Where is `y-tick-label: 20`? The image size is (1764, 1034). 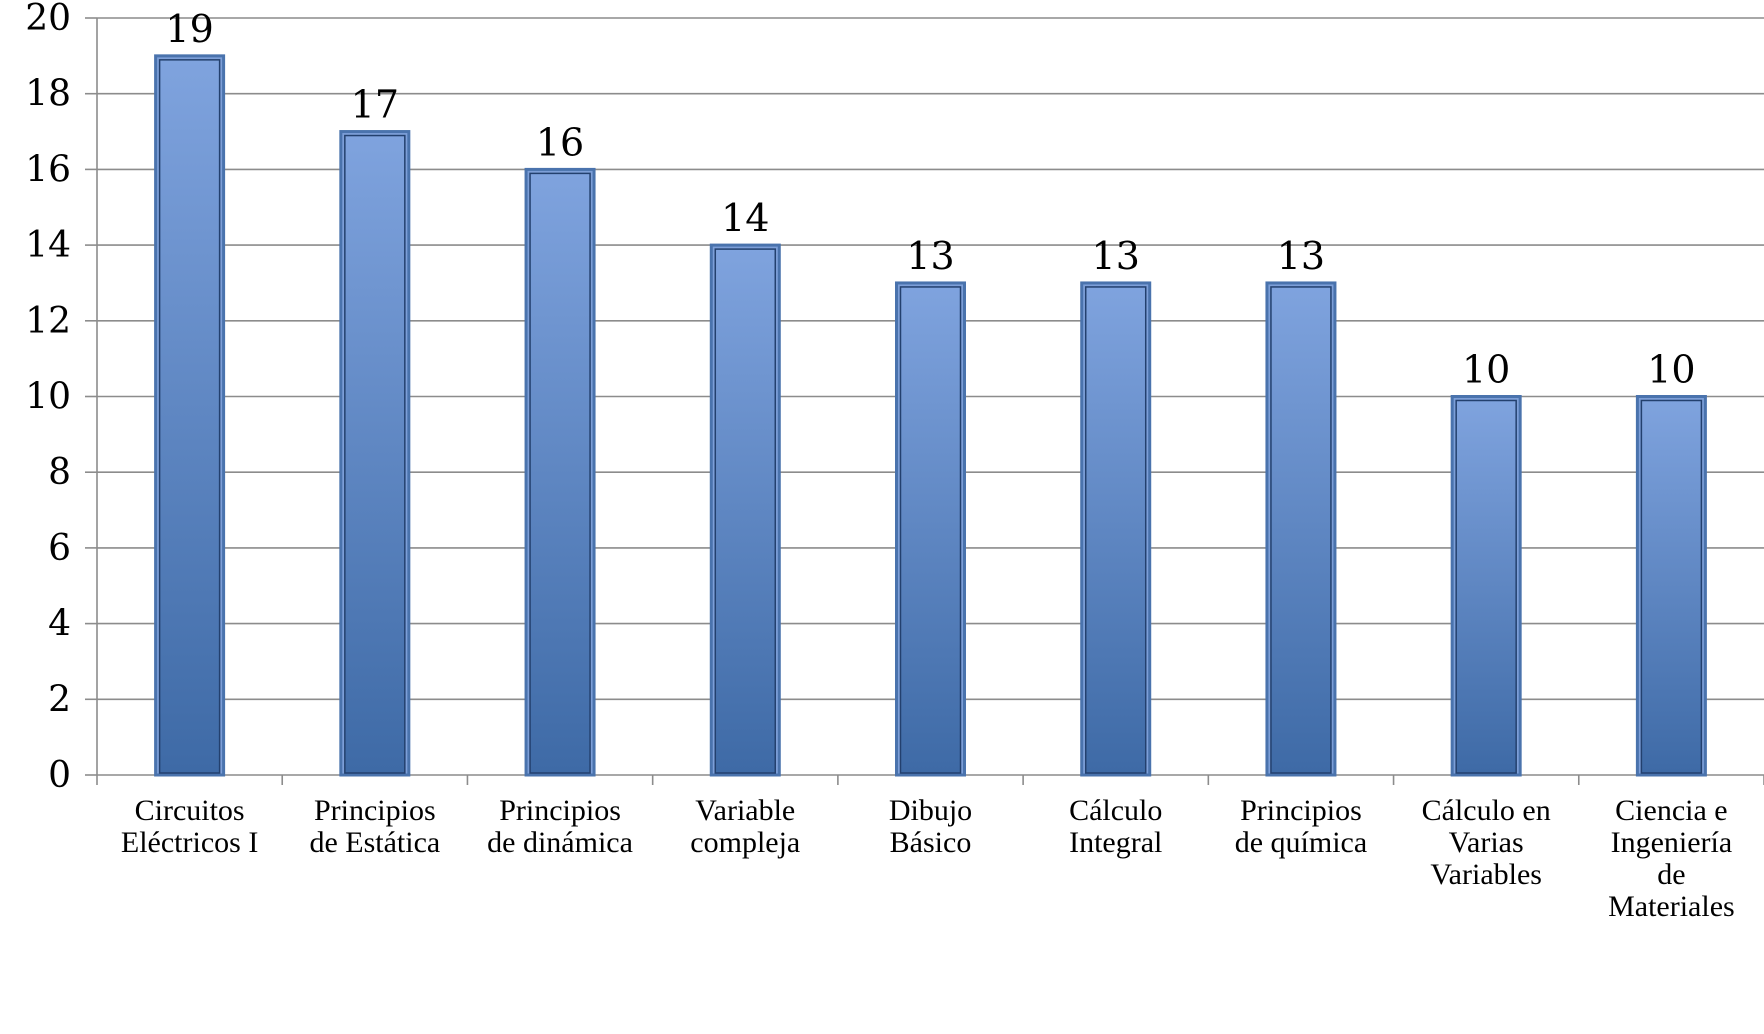
y-tick-label: 20 is located at coordinates (48, 19).